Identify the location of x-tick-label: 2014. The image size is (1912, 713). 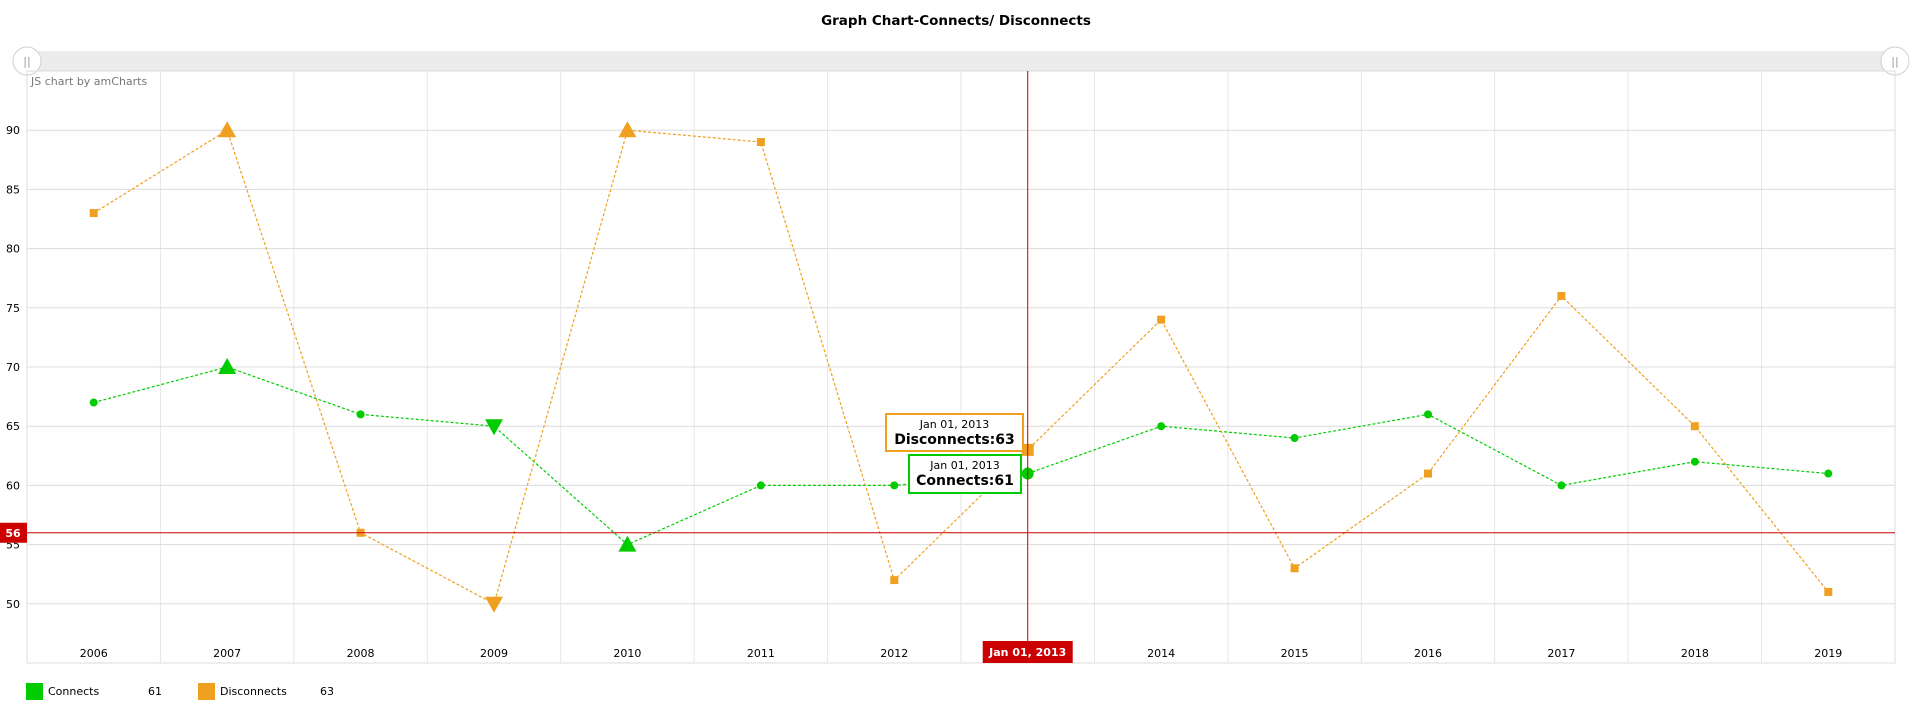
(1161, 653).